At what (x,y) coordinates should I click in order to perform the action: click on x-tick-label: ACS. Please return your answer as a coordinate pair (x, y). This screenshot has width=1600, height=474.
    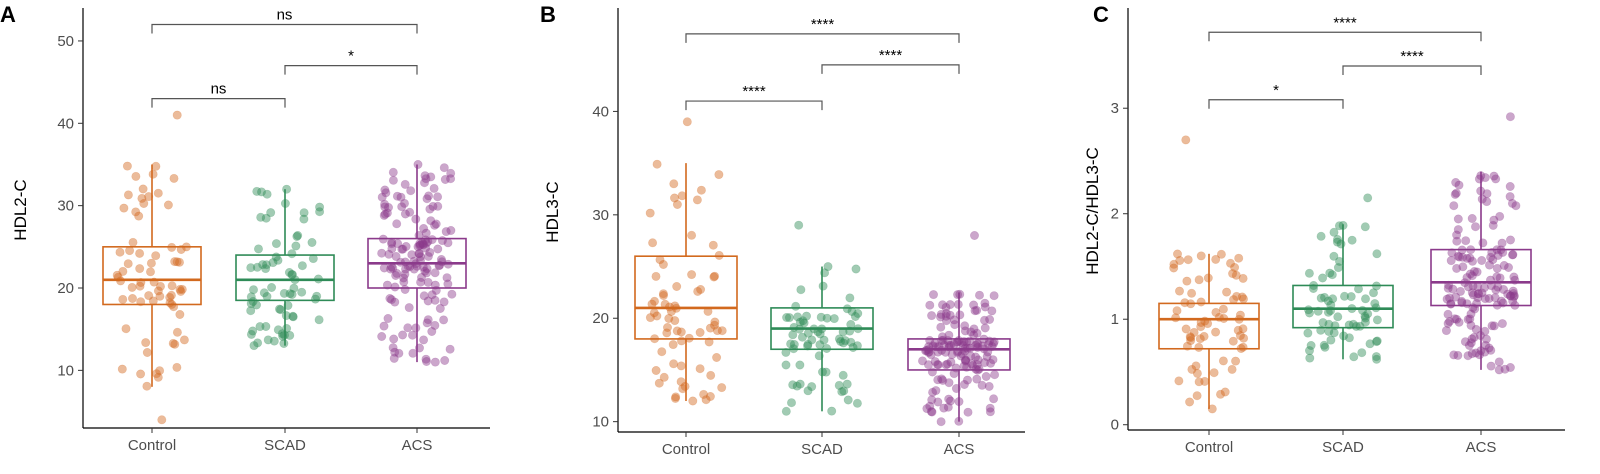
    Looking at the image, I should click on (959, 449).